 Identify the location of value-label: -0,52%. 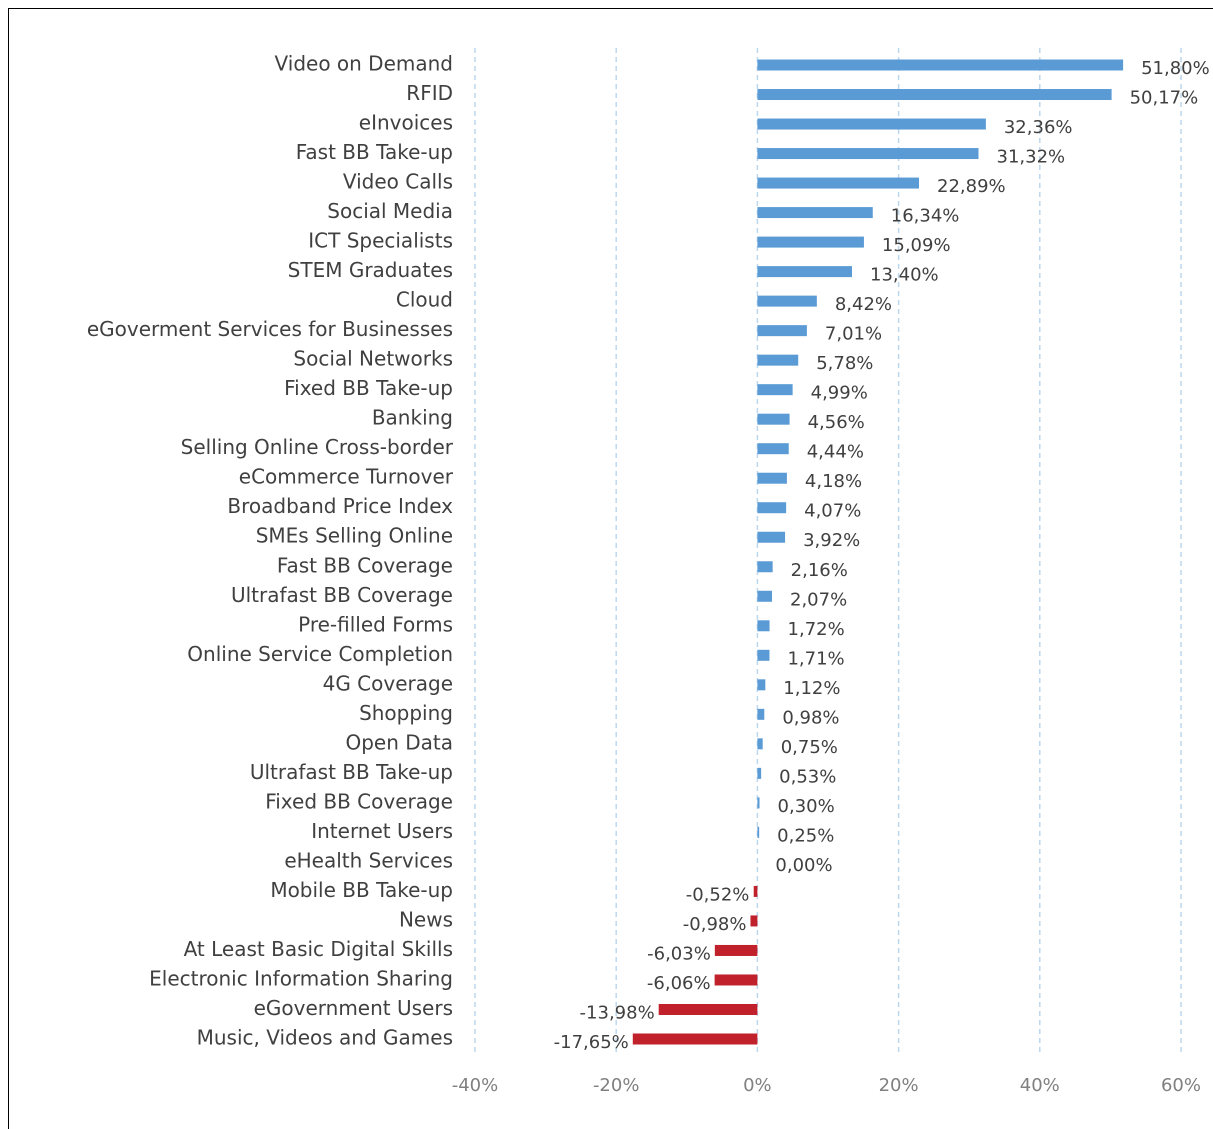
(718, 894).